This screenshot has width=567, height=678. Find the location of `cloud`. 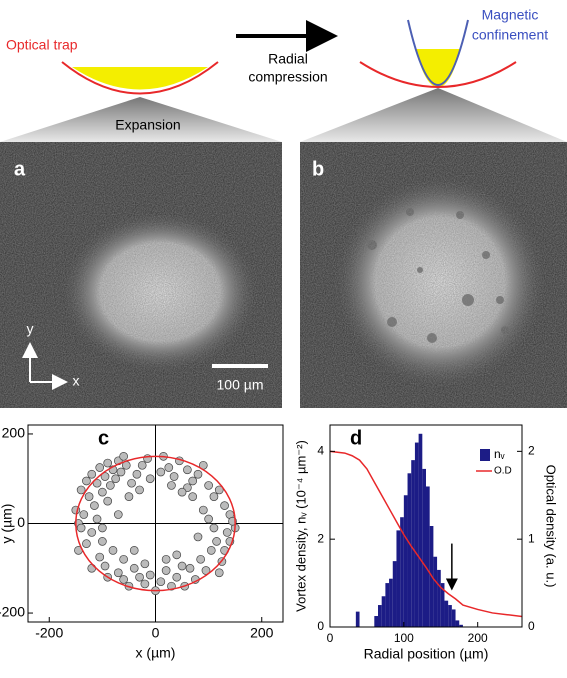

cloud is located at coordinates (140, 78).